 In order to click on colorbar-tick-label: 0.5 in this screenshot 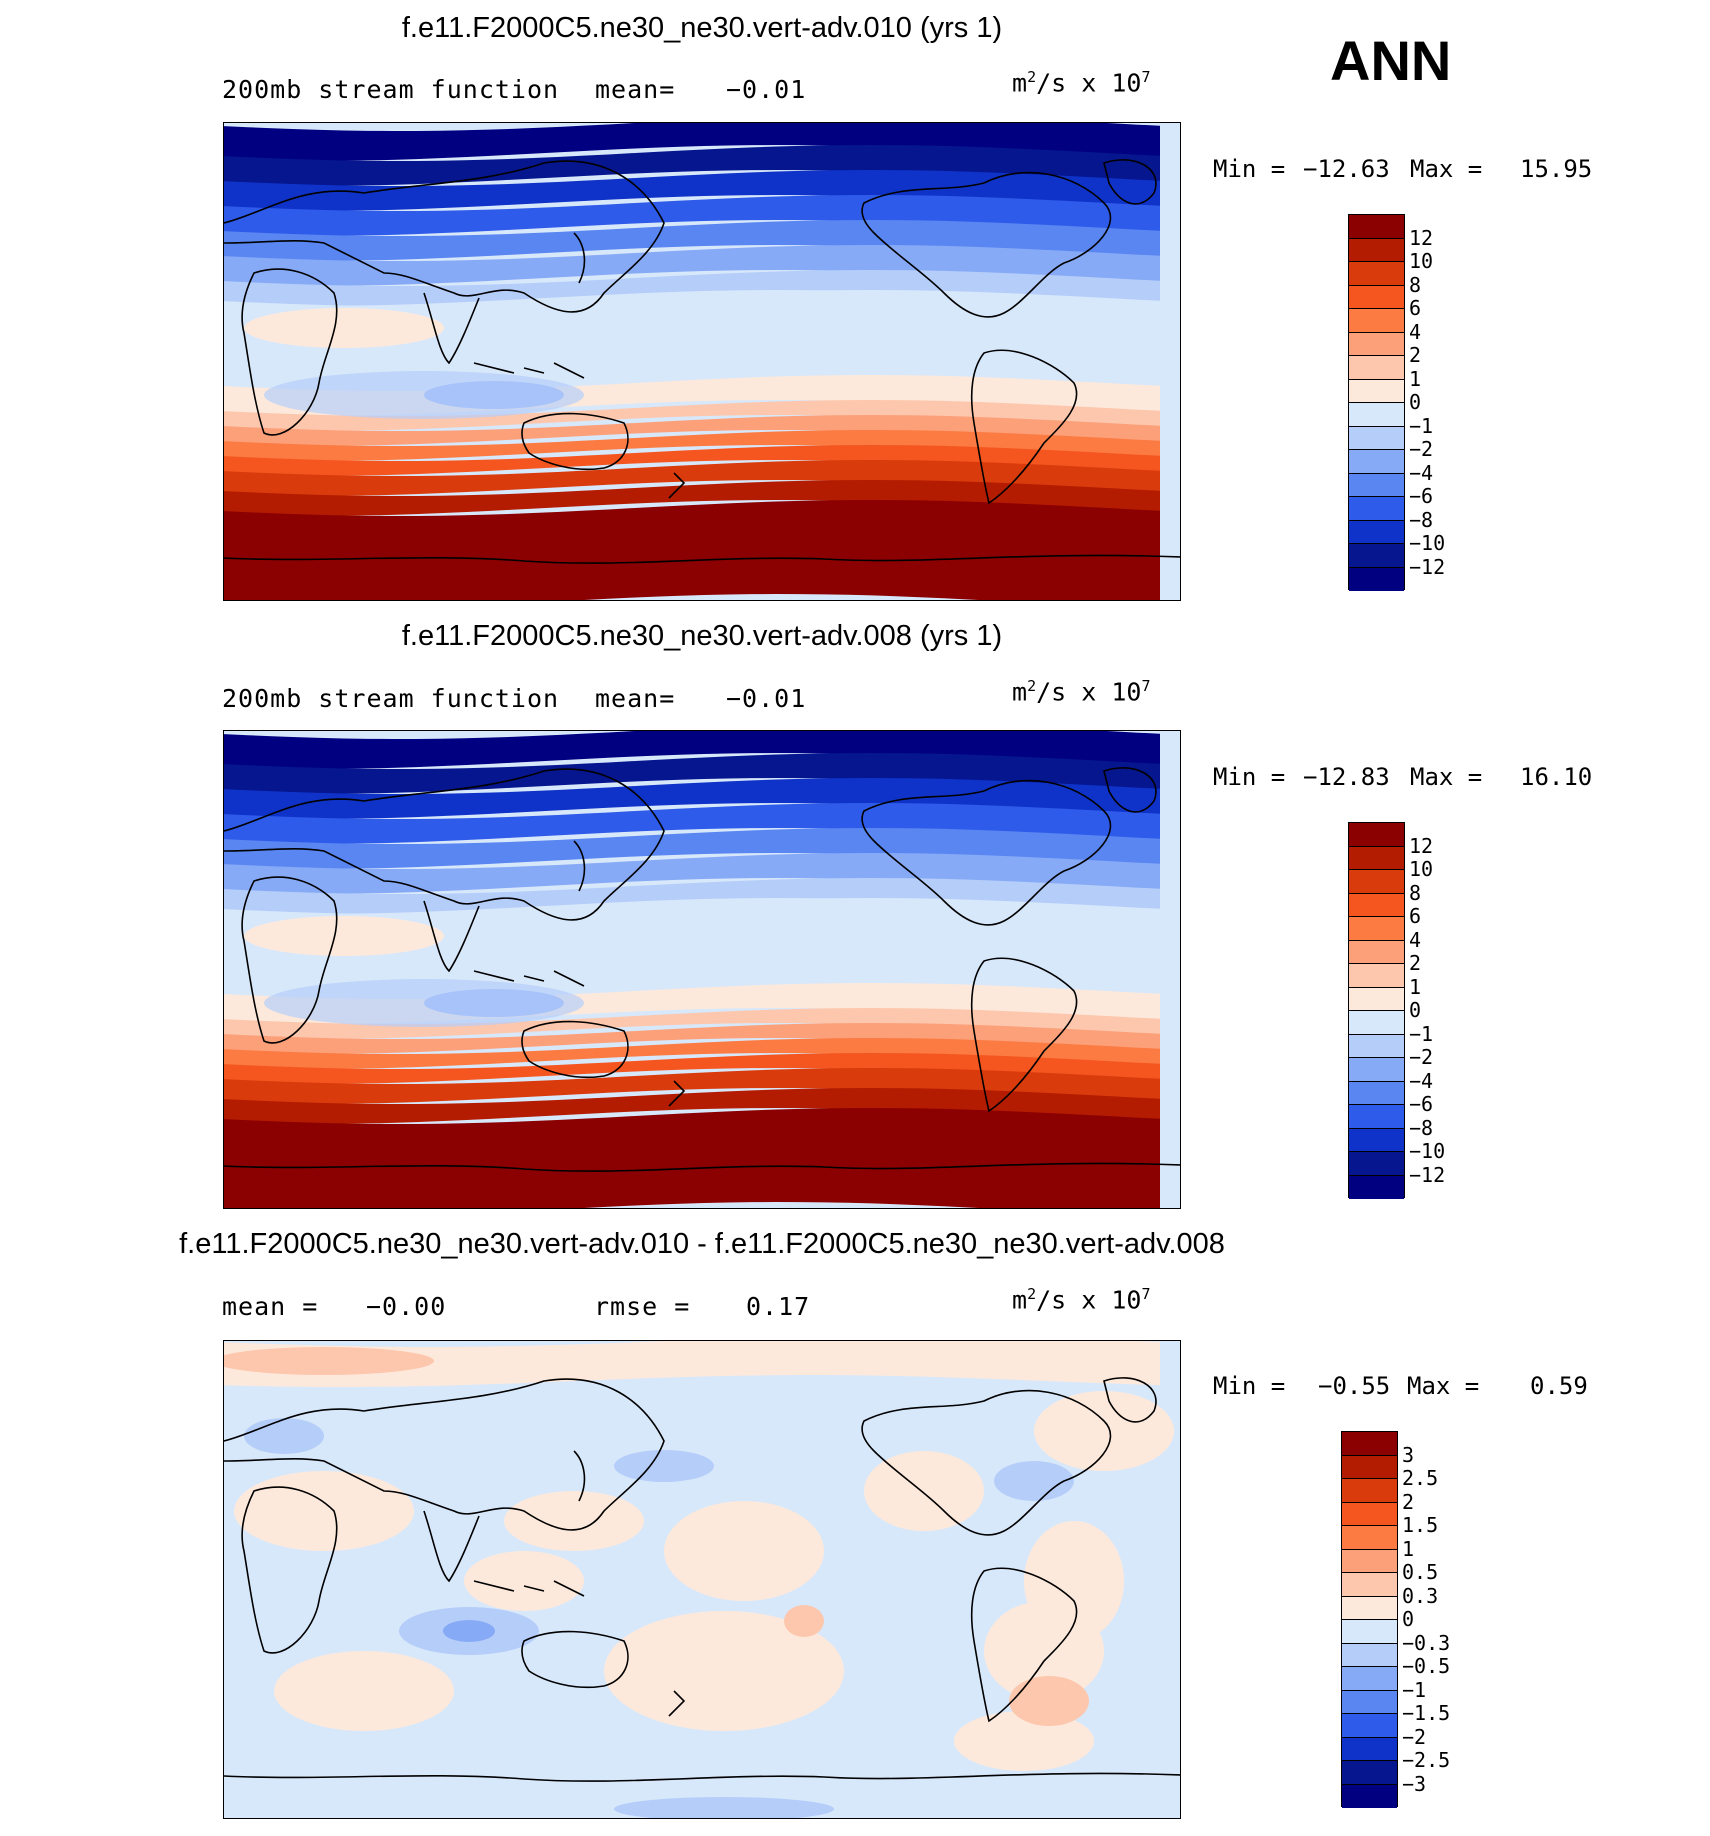, I will do `click(1420, 1572)`.